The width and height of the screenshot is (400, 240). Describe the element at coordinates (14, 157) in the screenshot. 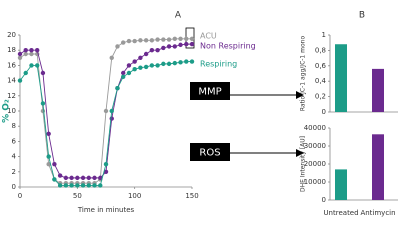

I see `y-tick-label: 4` at that location.